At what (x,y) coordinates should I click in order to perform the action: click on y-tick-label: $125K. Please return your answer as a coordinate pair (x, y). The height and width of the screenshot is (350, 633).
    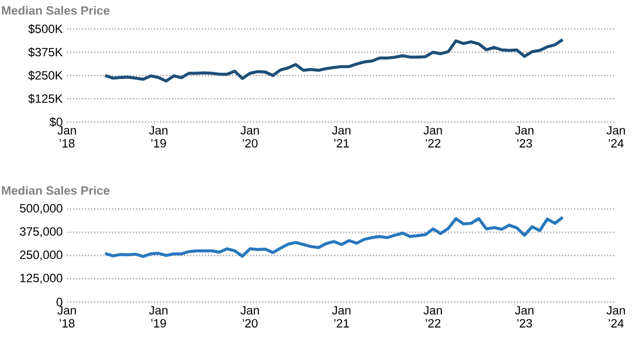
    Looking at the image, I should click on (45, 99).